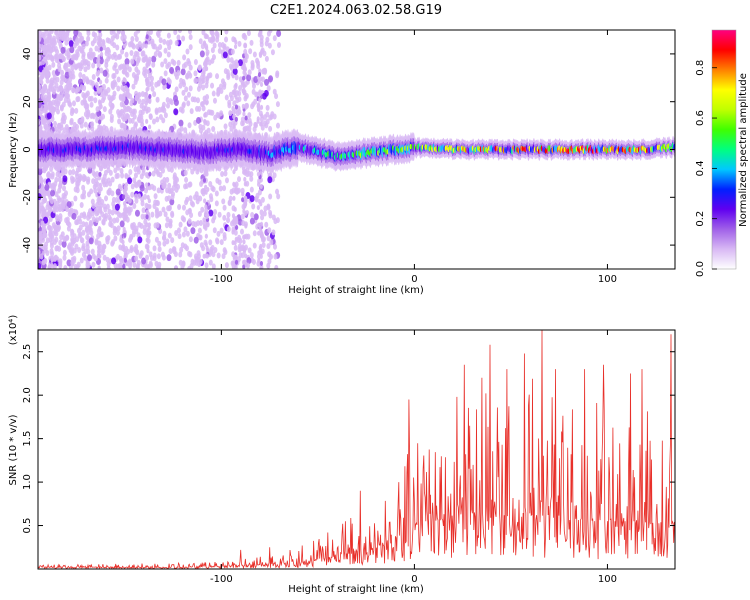  Describe the element at coordinates (356, 290) in the screenshot. I see `spectrogram-xlabel: Height of straight line (km)` at that location.